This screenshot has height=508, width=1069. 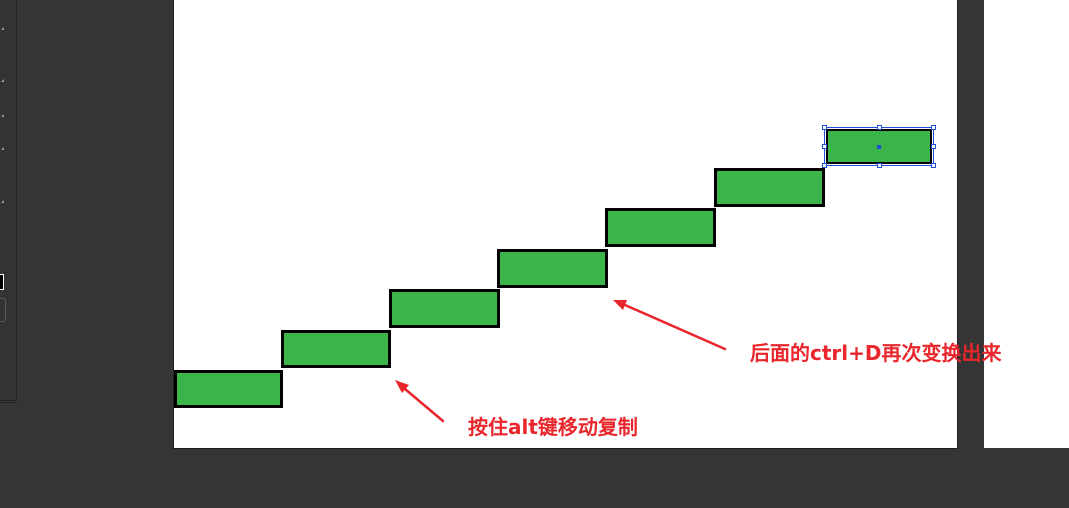 I want to click on resize-handle-top, so click(x=879, y=127).